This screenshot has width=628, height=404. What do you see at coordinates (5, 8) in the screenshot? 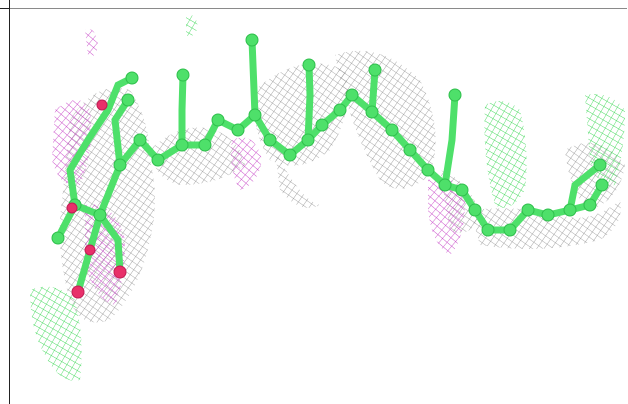
I see `corner-tick` at bounding box center [5, 8].